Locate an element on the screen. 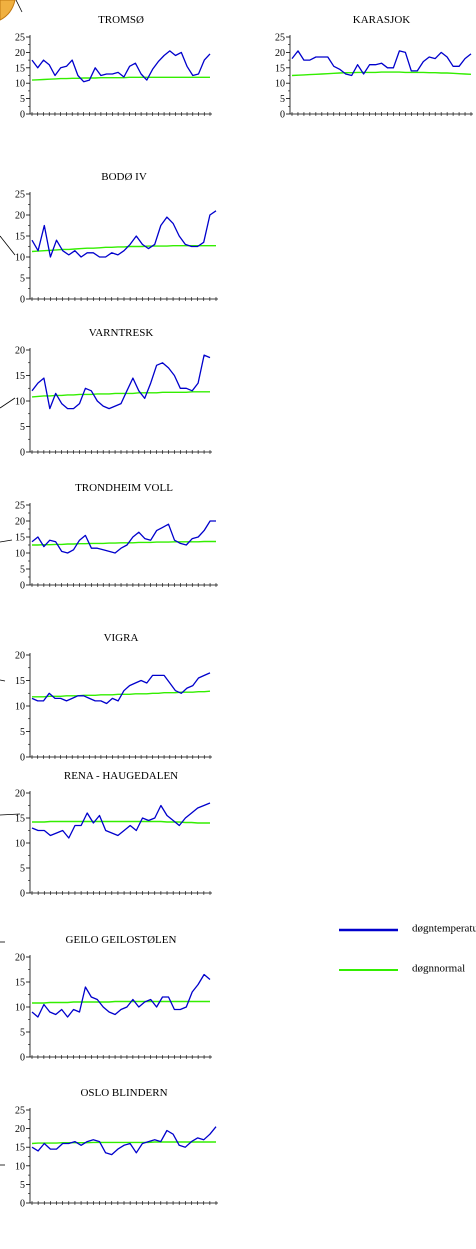 The width and height of the screenshot is (476, 1249). chart-karasjok: KARASJOK 0 5 10 15 20 25 is located at coordinates (374, 67).